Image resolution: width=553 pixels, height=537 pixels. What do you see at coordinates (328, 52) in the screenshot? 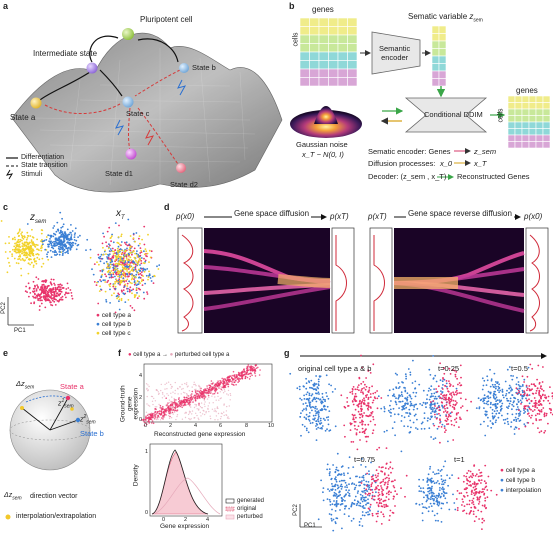
I see `gene-matrix-input` at bounding box center [328, 52].